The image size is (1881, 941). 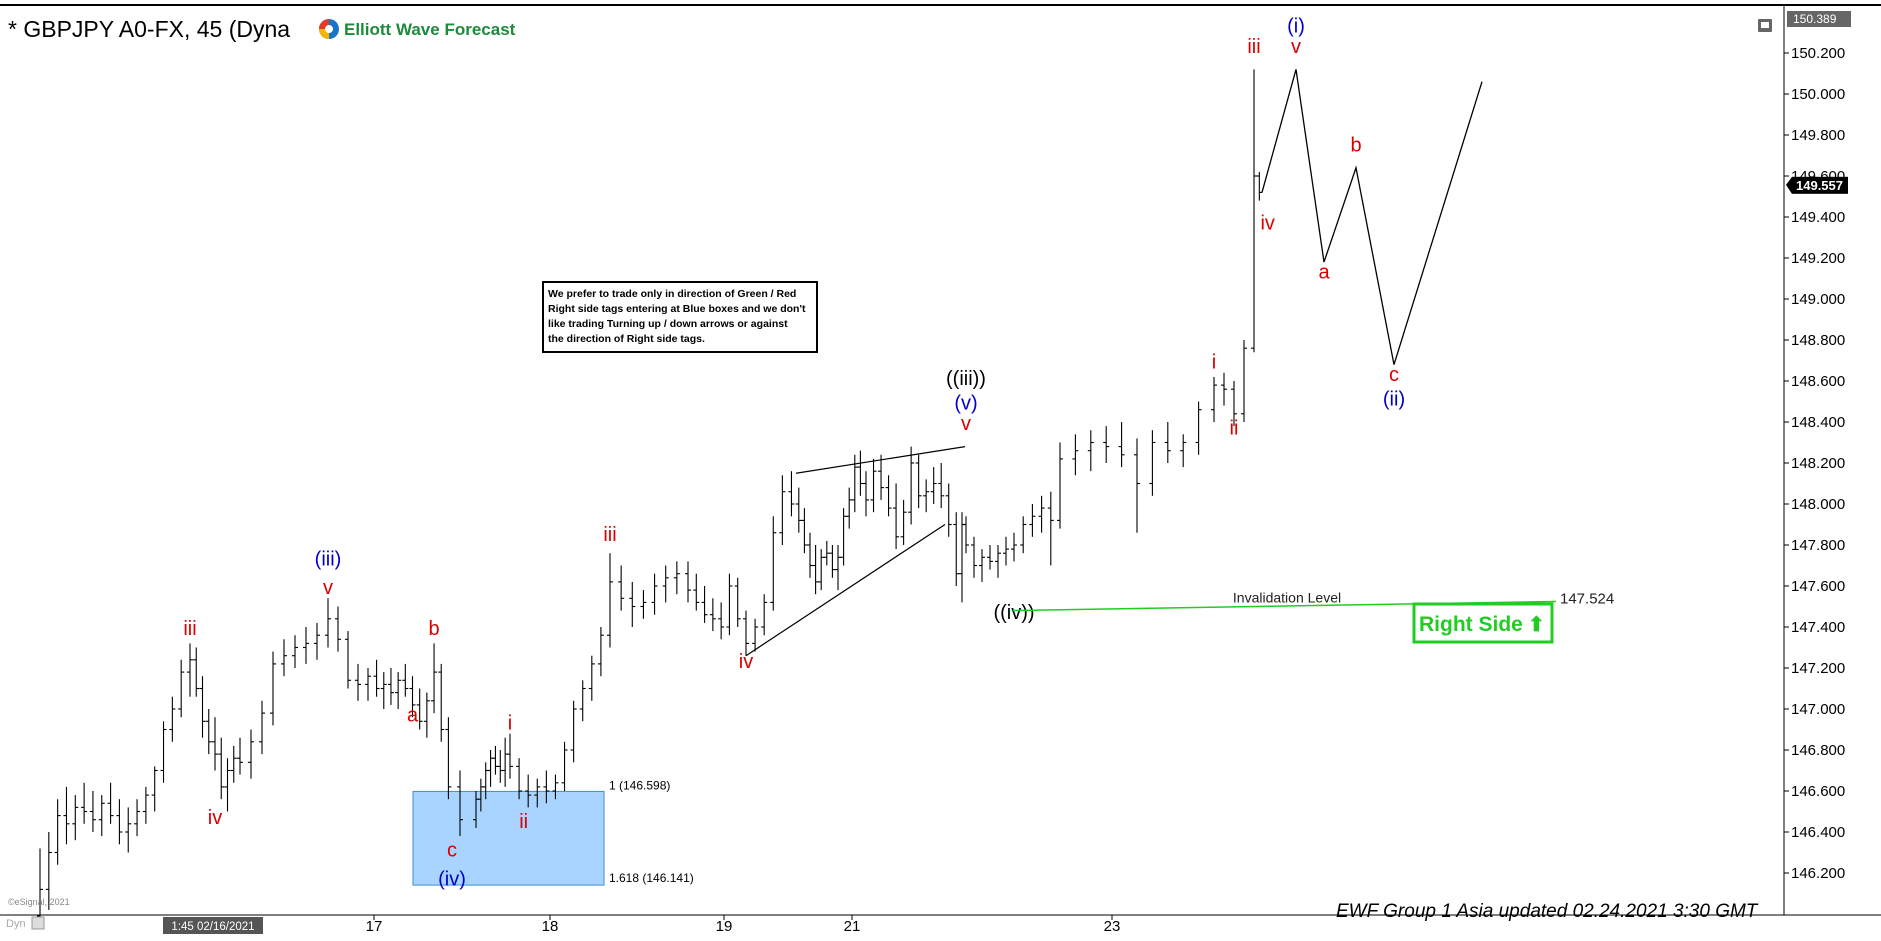 What do you see at coordinates (1818, 504) in the screenshot?
I see `y-tick-label: 148.000` at bounding box center [1818, 504].